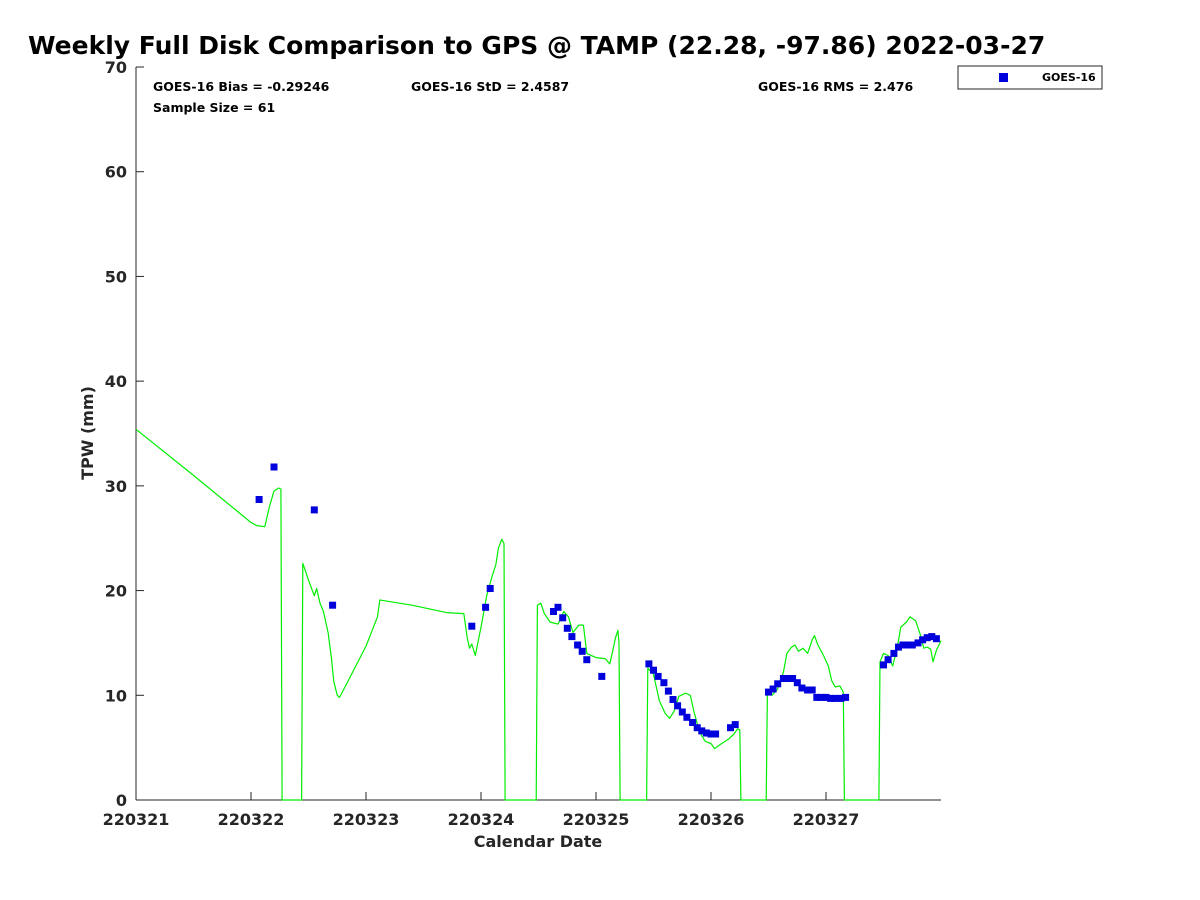 The width and height of the screenshot is (1200, 900). What do you see at coordinates (136, 819) in the screenshot?
I see `x-tick-label: 220321` at bounding box center [136, 819].